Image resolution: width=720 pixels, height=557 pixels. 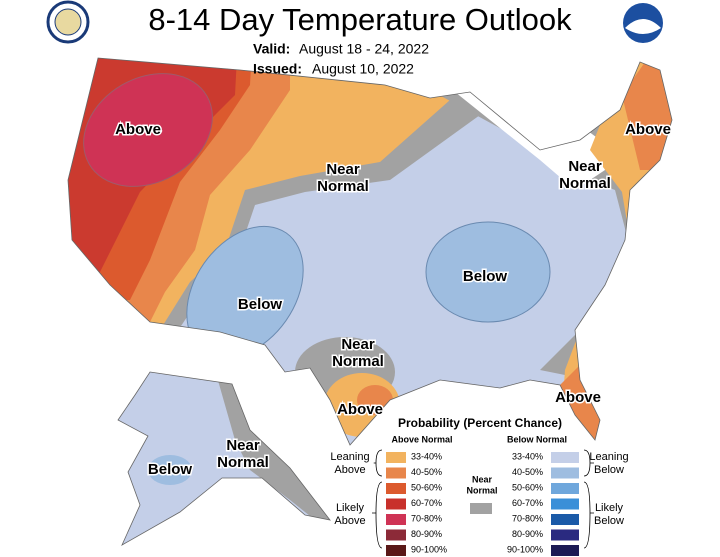 What do you see at coordinates (537, 439) in the screenshot?
I see `legend-below-header: Below Normal` at bounding box center [537, 439].